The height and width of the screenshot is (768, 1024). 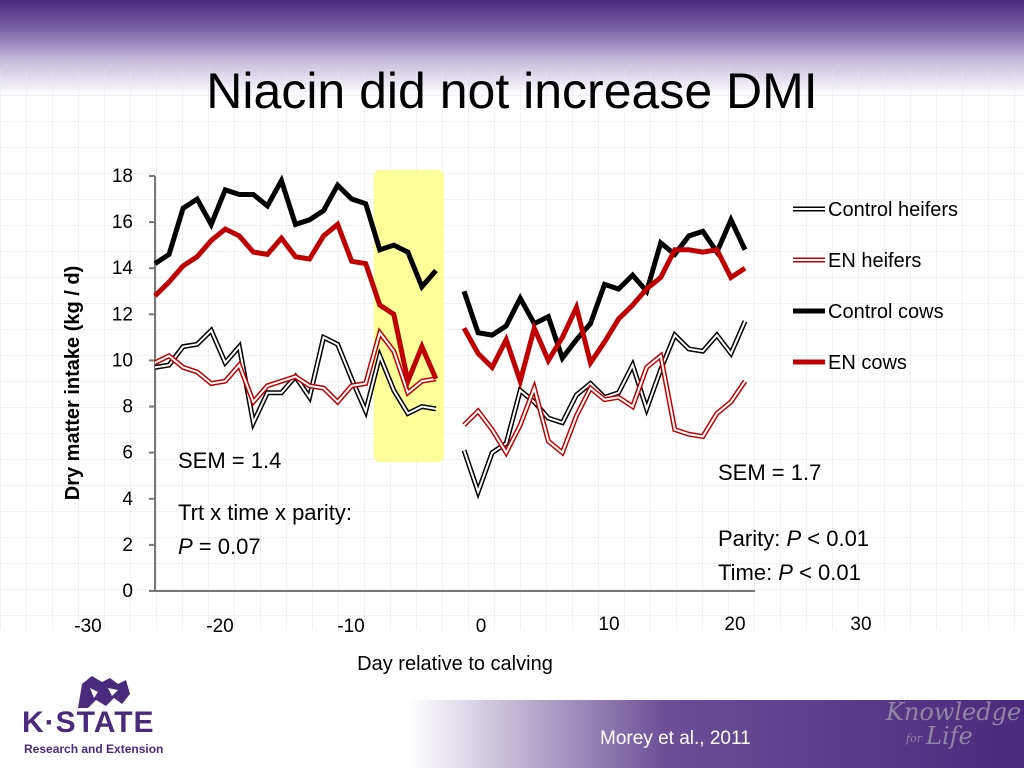 What do you see at coordinates (265, 512) in the screenshot?
I see `trt-label: Trt x time x parity:` at bounding box center [265, 512].